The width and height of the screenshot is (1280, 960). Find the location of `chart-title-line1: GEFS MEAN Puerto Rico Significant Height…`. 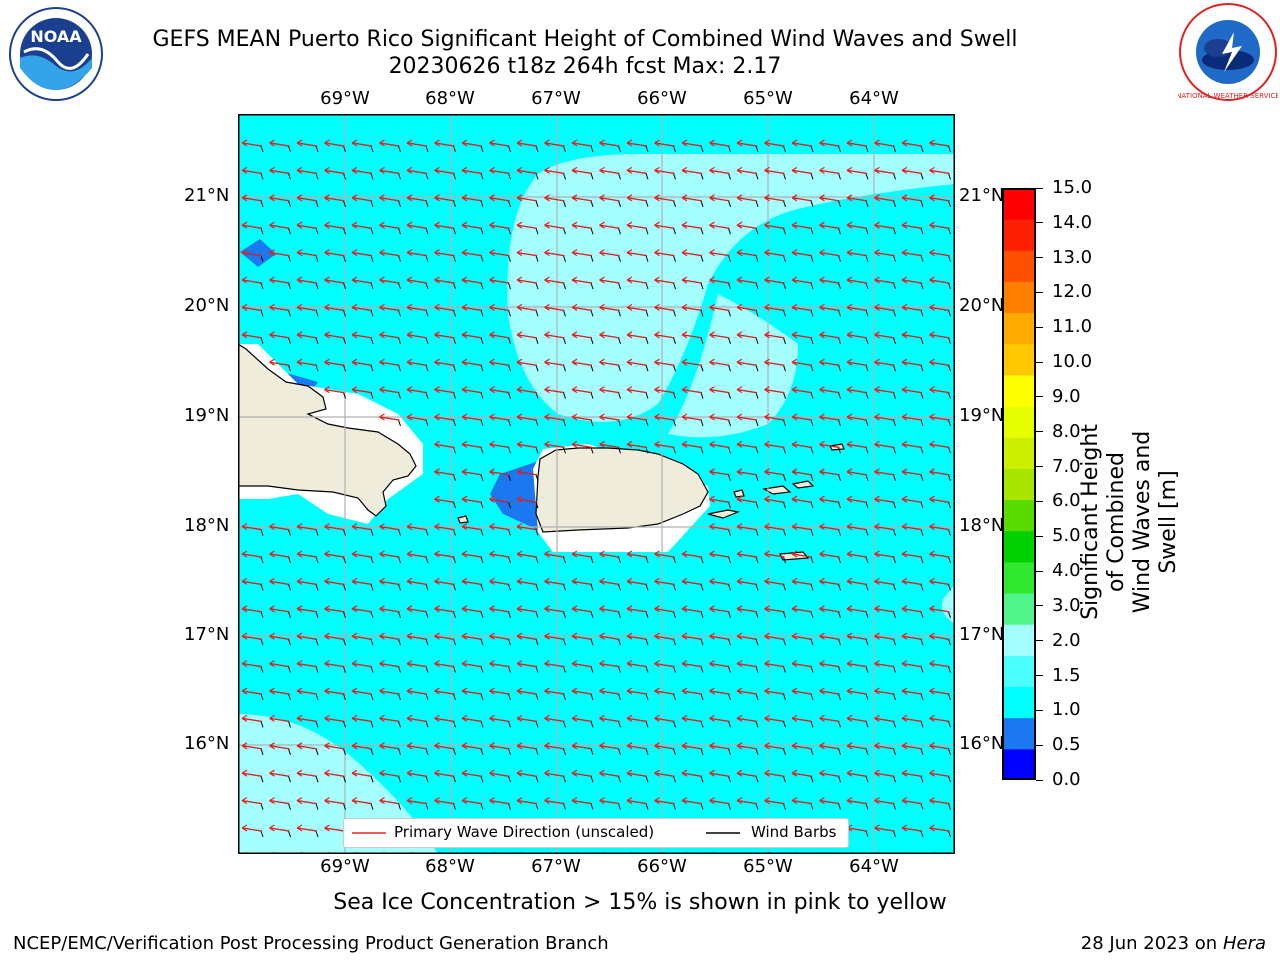

chart-title-line1: GEFS MEAN Puerto Rico Significant Height… is located at coordinates (585, 39).